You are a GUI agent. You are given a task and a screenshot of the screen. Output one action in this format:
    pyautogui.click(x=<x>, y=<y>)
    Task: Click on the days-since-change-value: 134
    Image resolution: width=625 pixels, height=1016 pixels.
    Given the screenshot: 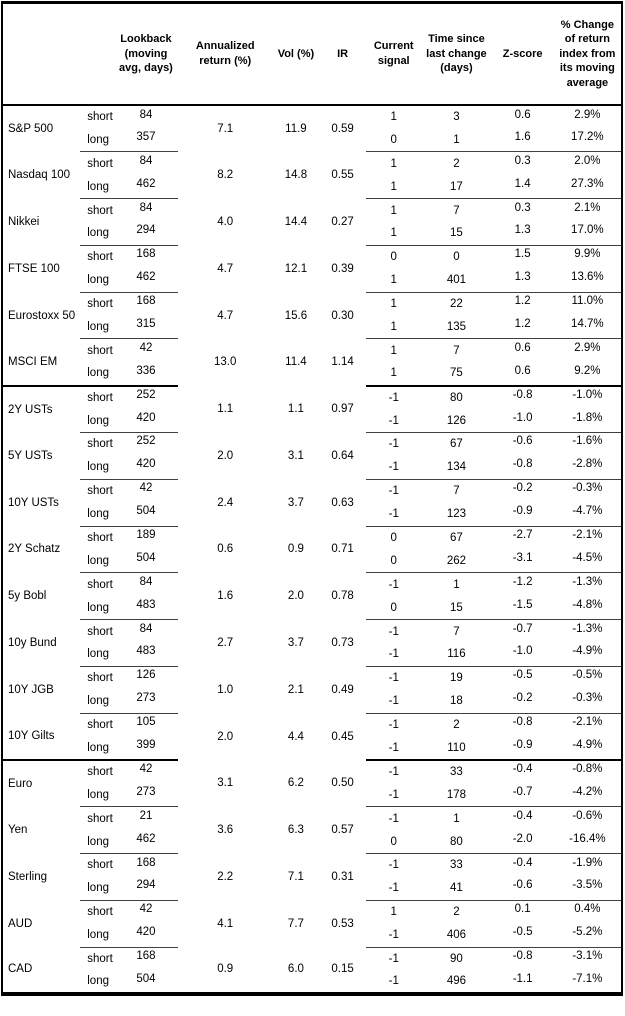 What is the action you would take?
    pyautogui.click(x=456, y=467)
    